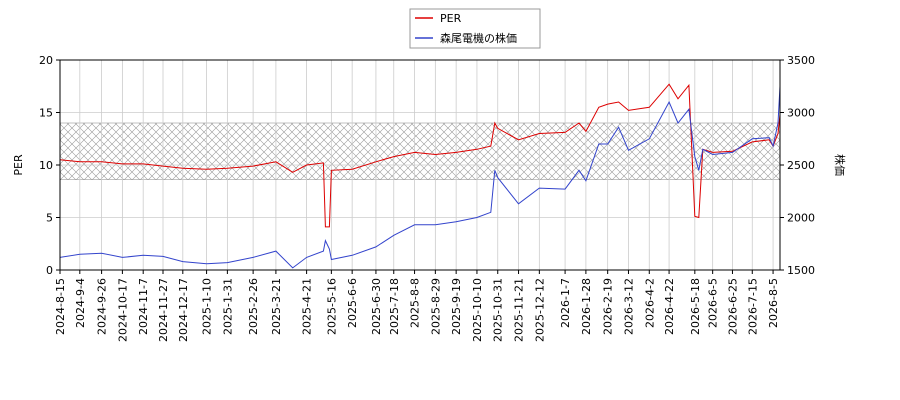  I want to click on x-tick-label: 2024-11-27, so click(163, 310).